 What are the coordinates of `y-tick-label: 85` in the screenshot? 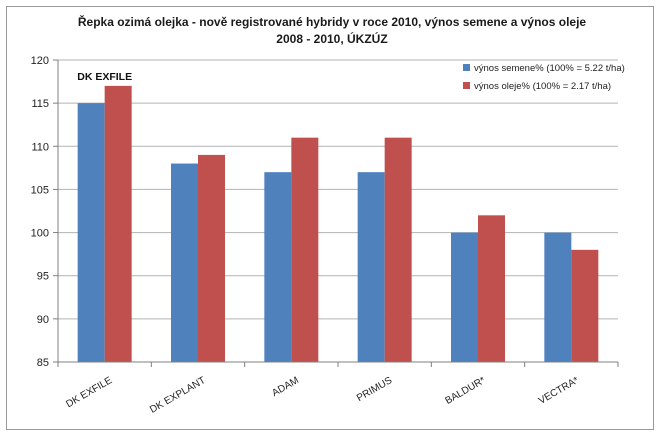 It's located at (43, 363).